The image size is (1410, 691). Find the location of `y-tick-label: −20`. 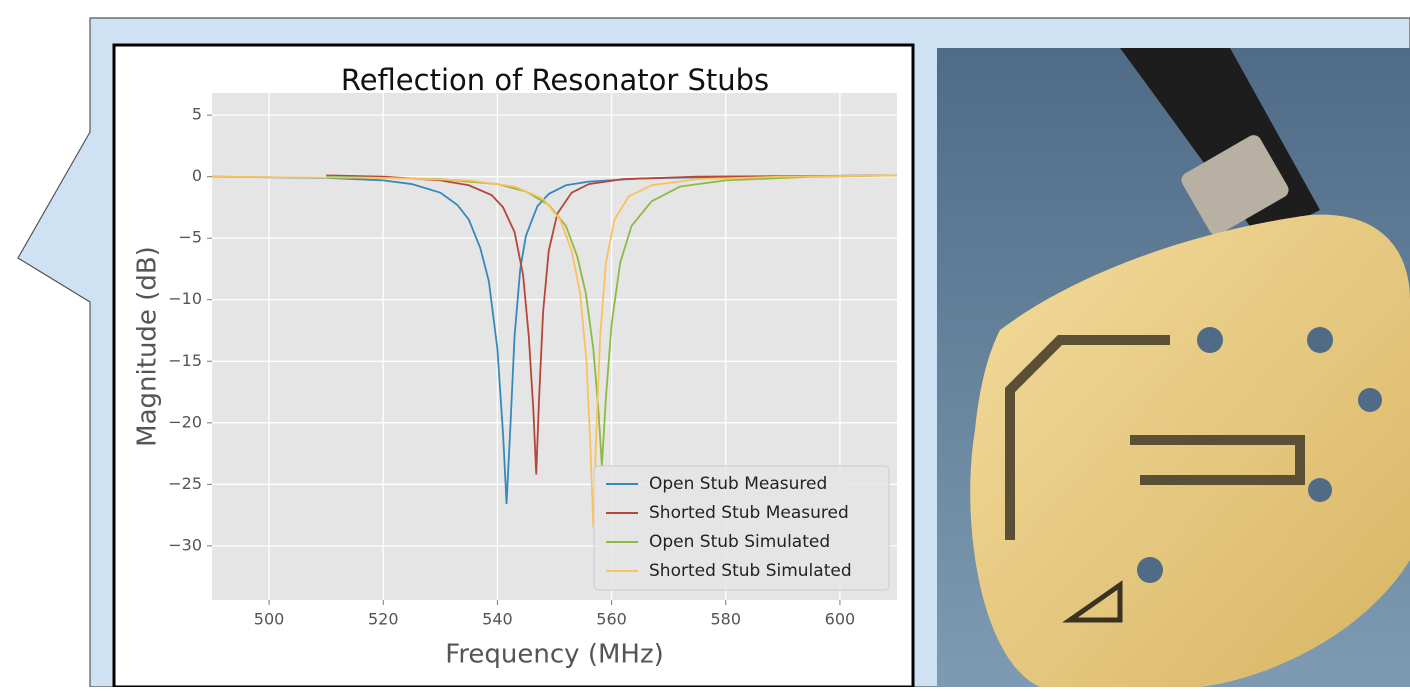

y-tick-label: −20 is located at coordinates (185, 421).